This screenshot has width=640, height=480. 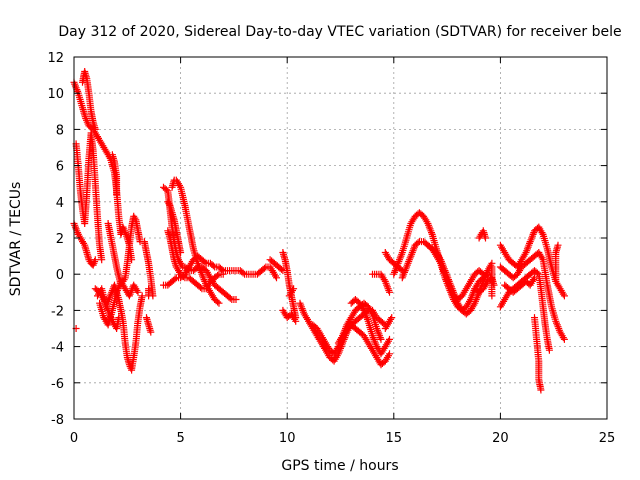 I want to click on y-axis-label: SDTVAR / TECUs, so click(x=16, y=239).